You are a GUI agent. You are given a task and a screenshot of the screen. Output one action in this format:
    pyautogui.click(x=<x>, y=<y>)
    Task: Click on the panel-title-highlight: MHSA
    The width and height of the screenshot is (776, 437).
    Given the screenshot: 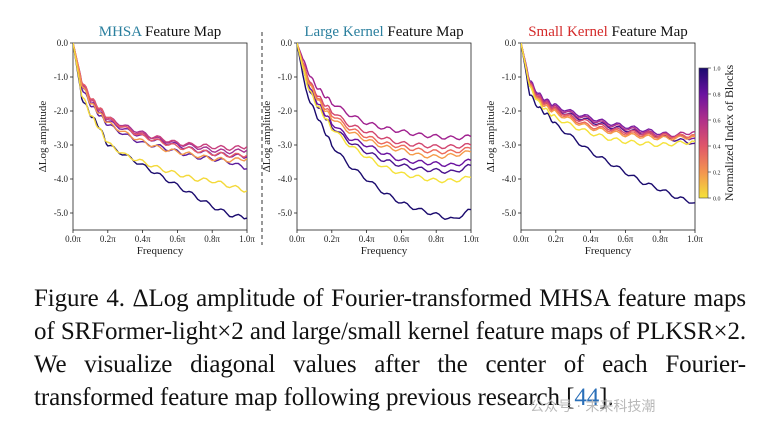 What is the action you would take?
    pyautogui.click(x=121, y=32)
    